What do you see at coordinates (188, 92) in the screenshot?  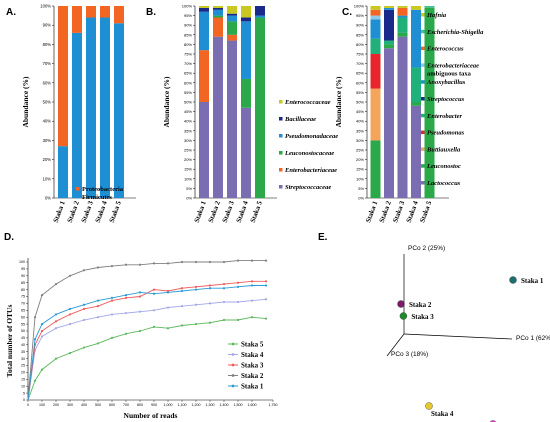 I see `y-tick-label: 55%` at bounding box center [188, 92].